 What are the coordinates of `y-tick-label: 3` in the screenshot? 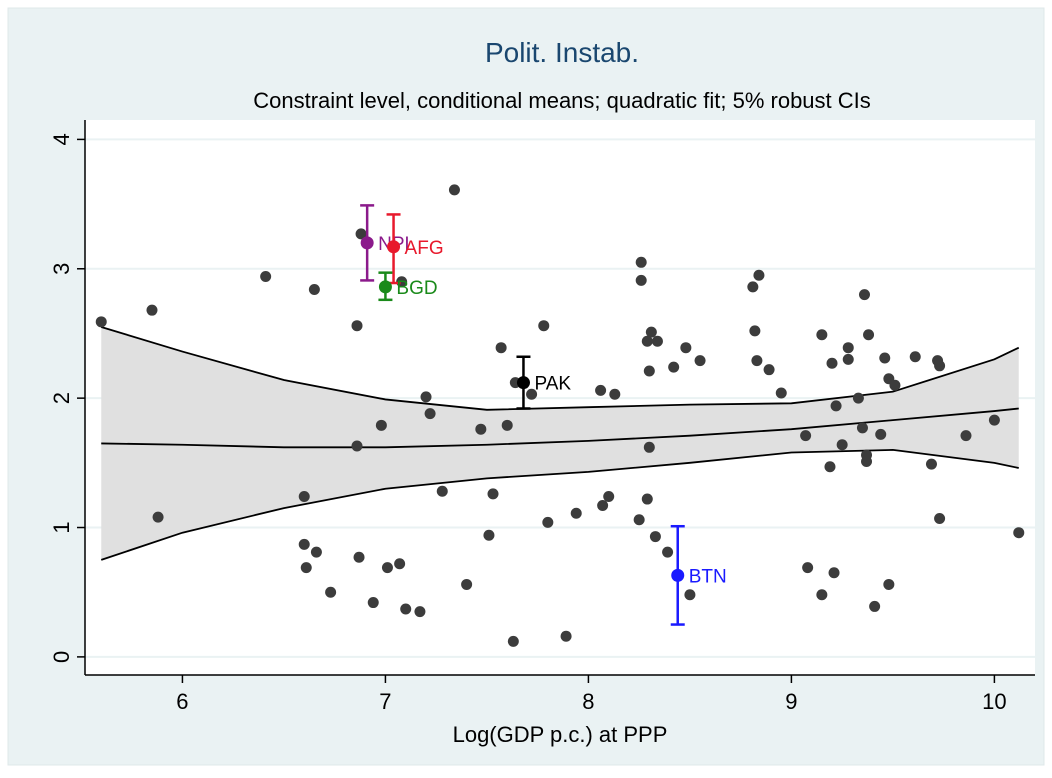 It's located at (61, 269).